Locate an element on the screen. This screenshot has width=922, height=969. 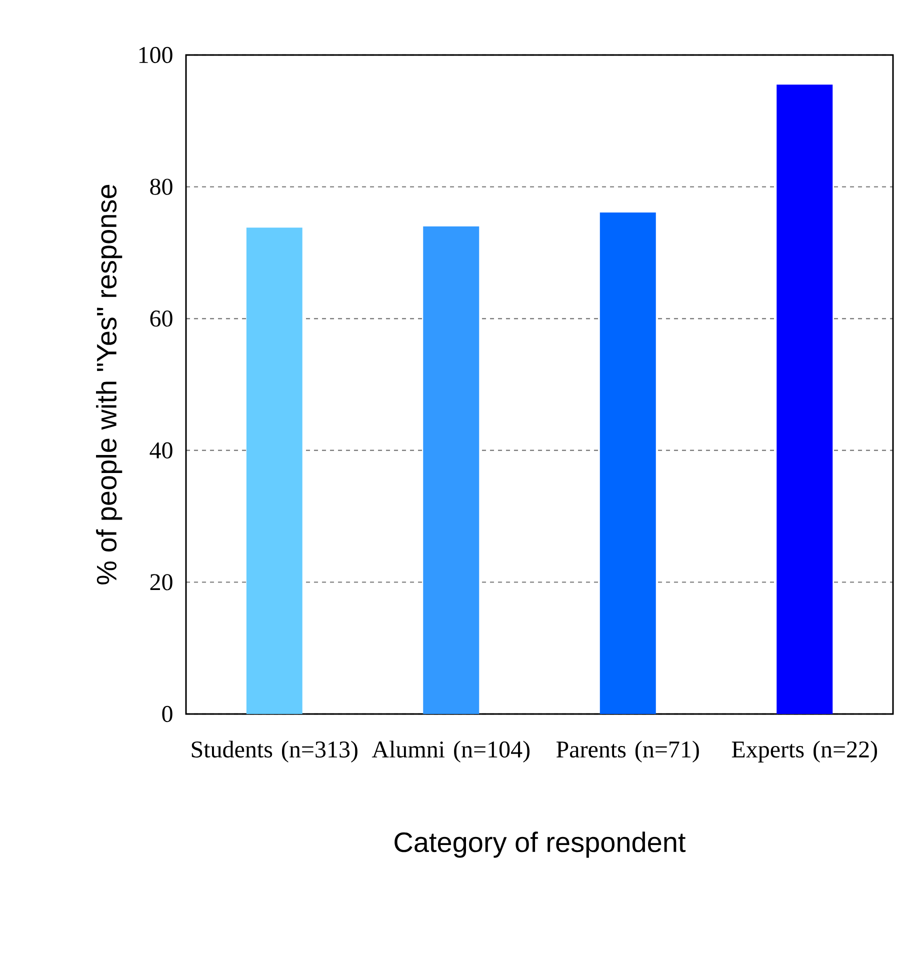
x-tick-label: Parents (n=71) is located at coordinates (627, 751).